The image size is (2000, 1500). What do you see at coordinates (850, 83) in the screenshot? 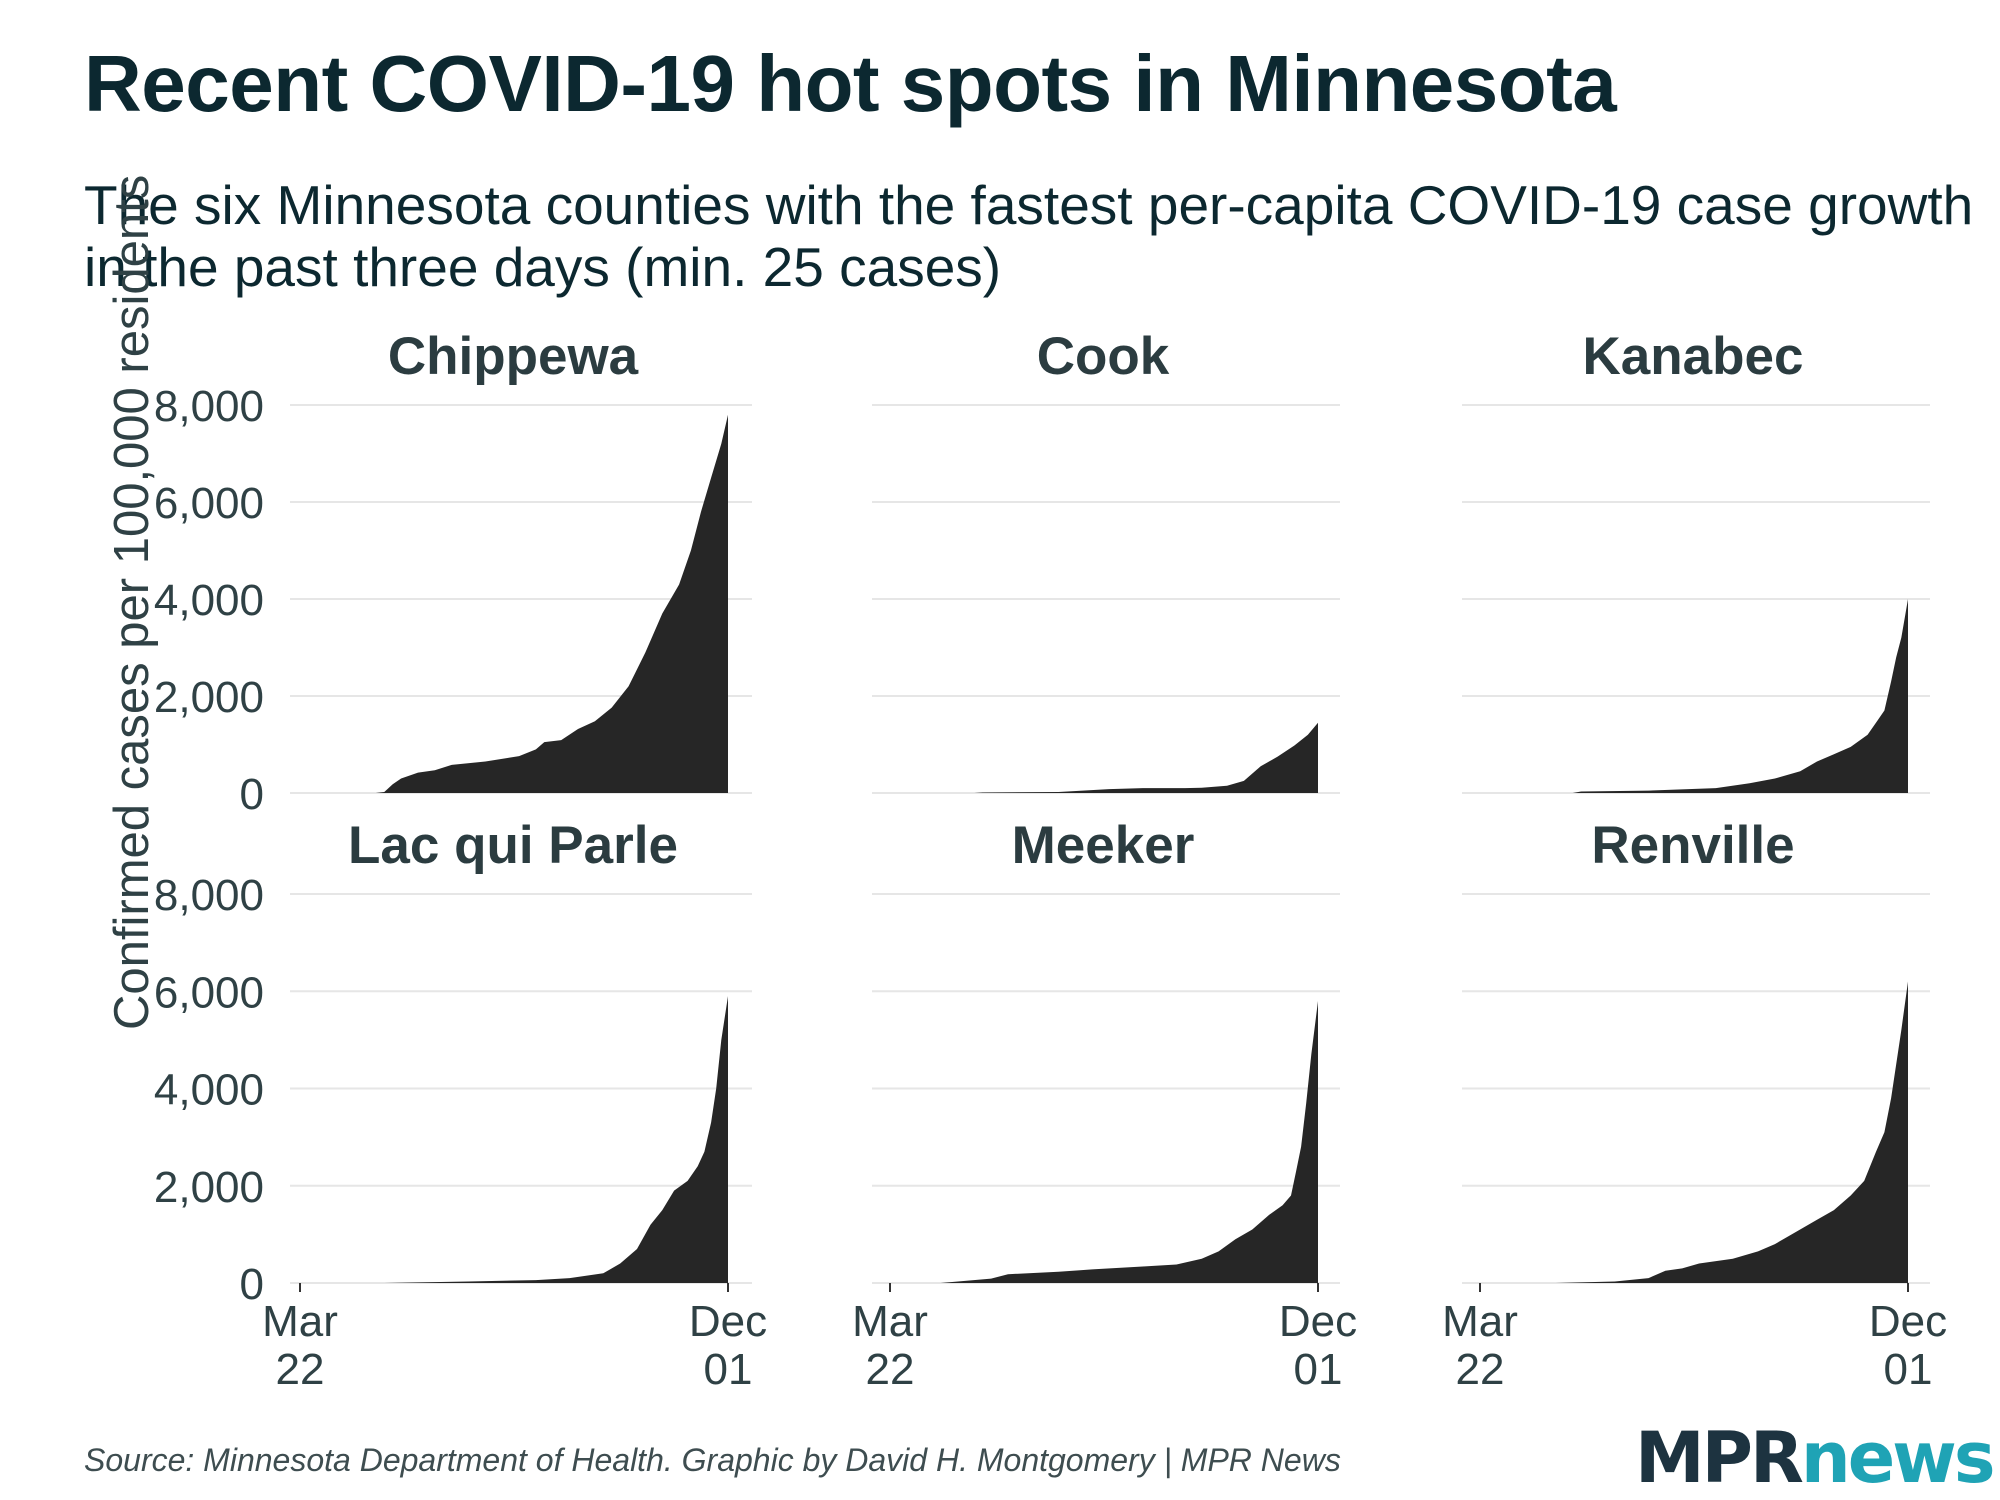
I see `chart-title: Recent COVID-19 hot spots in Minnesota` at bounding box center [850, 83].